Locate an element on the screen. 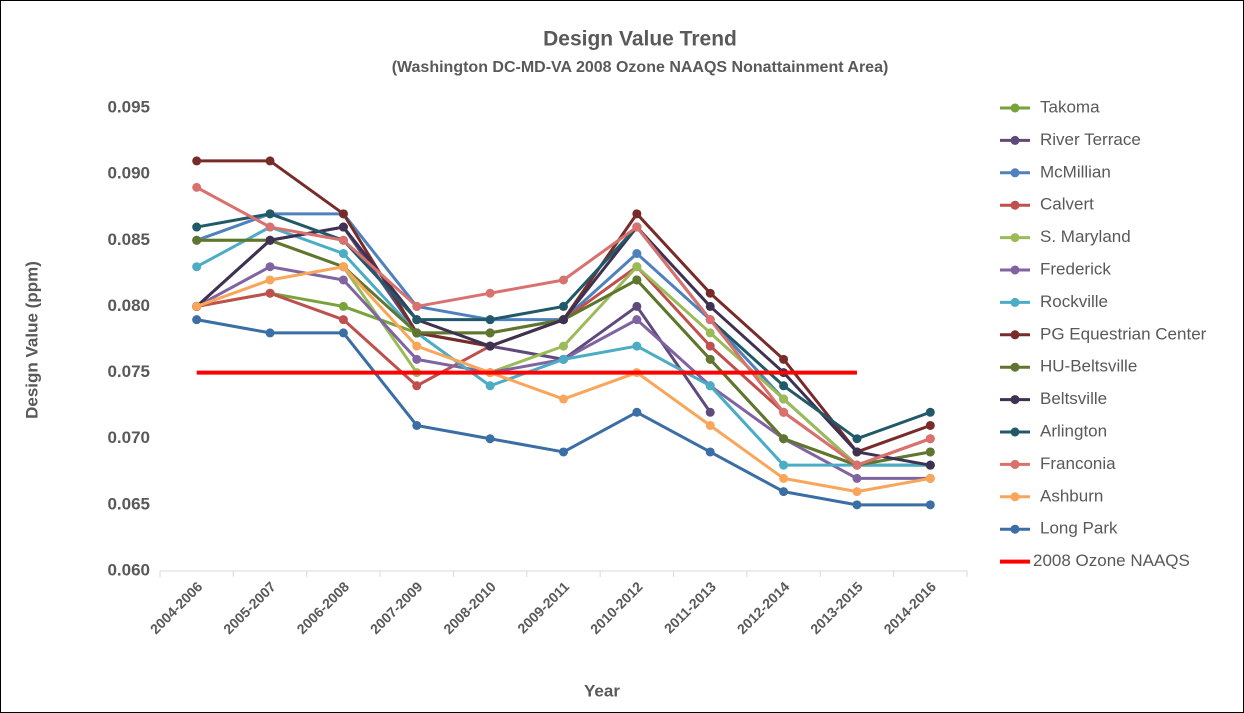 Image resolution: width=1244 pixels, height=713 pixels. legend-label: Beltsville is located at coordinates (1073, 398).